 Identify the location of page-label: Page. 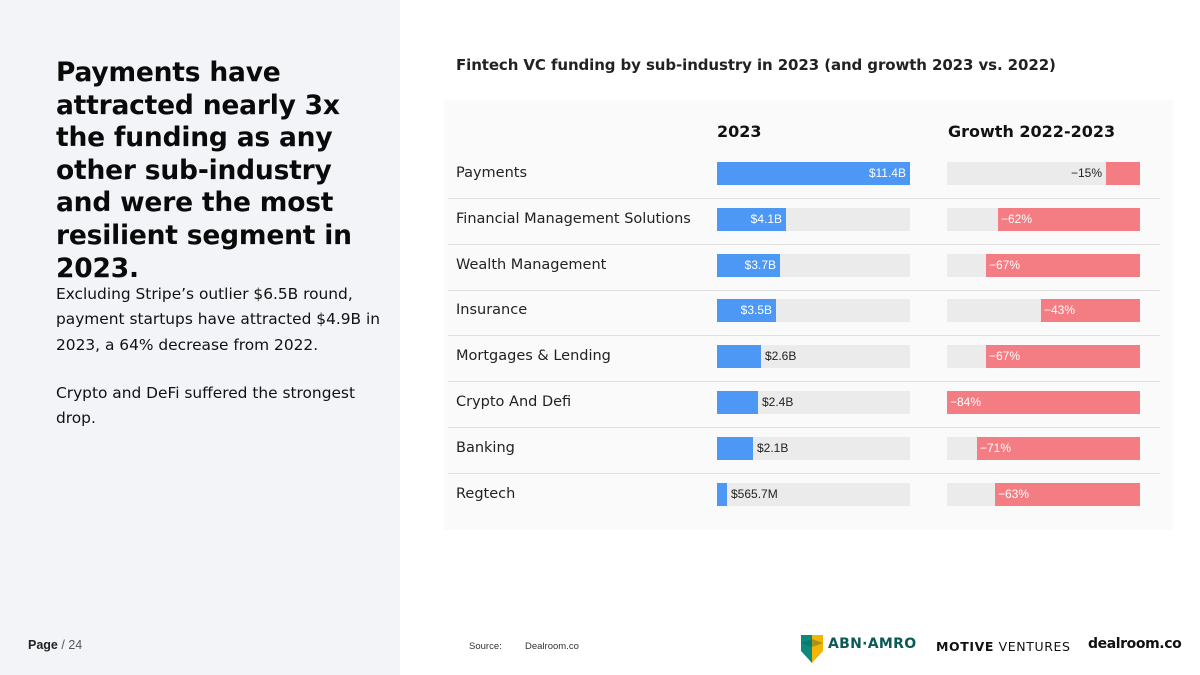
(43, 645).